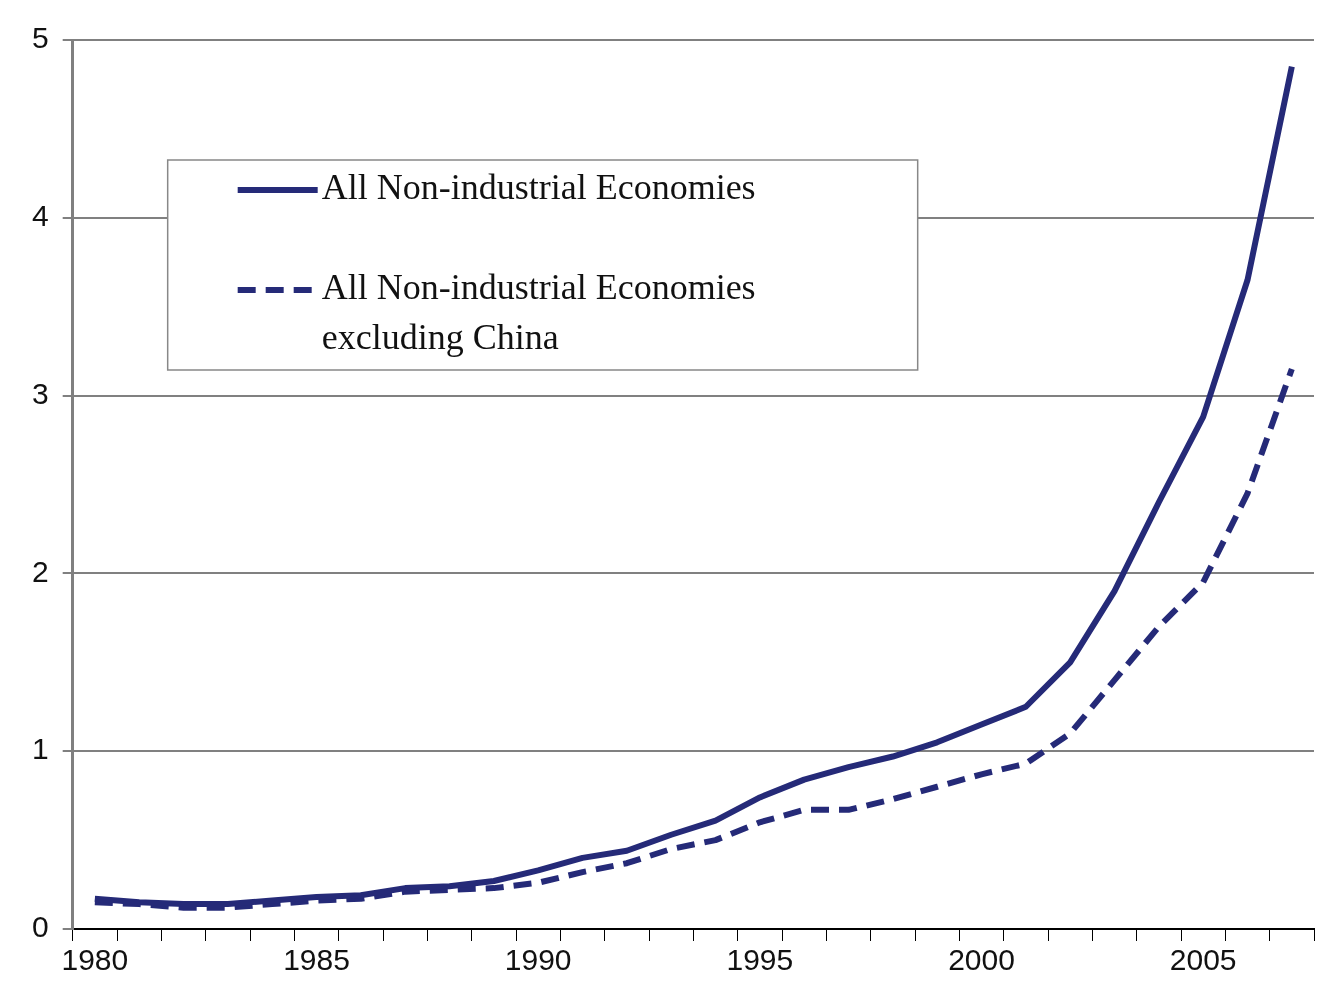 The height and width of the screenshot is (1006, 1331). I want to click on y-tick-label: 5, so click(40, 38).